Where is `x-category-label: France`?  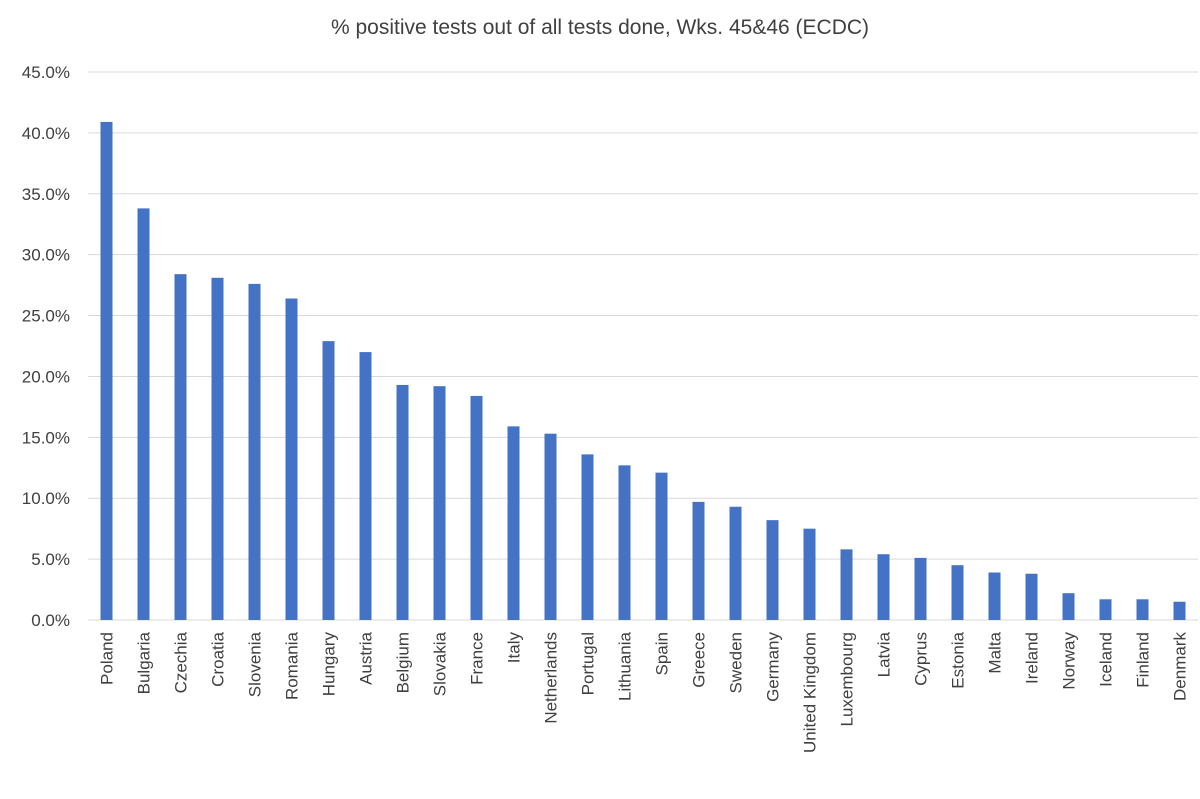
x-category-label: France is located at coordinates (477, 658).